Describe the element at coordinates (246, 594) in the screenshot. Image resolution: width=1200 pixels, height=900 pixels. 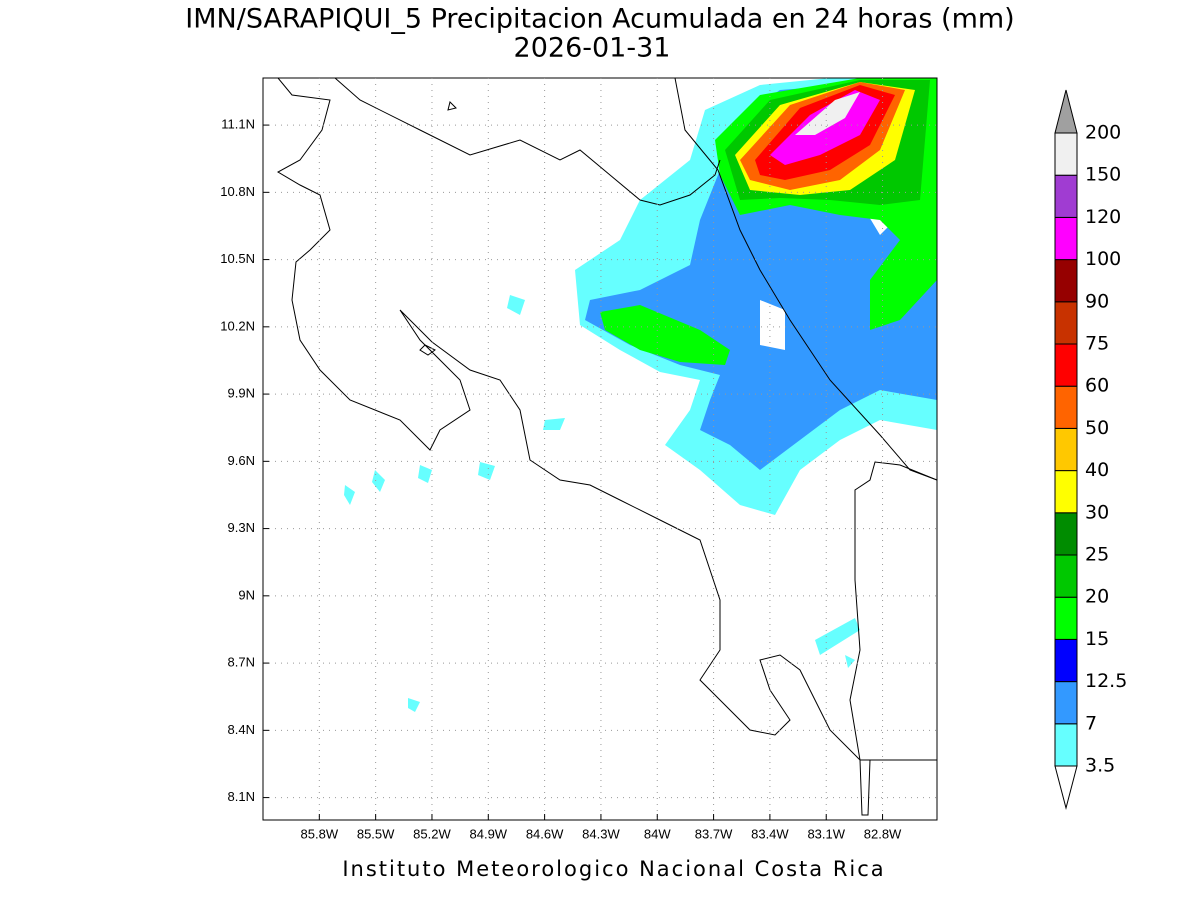
I see `y-tick-label: 9N` at that location.